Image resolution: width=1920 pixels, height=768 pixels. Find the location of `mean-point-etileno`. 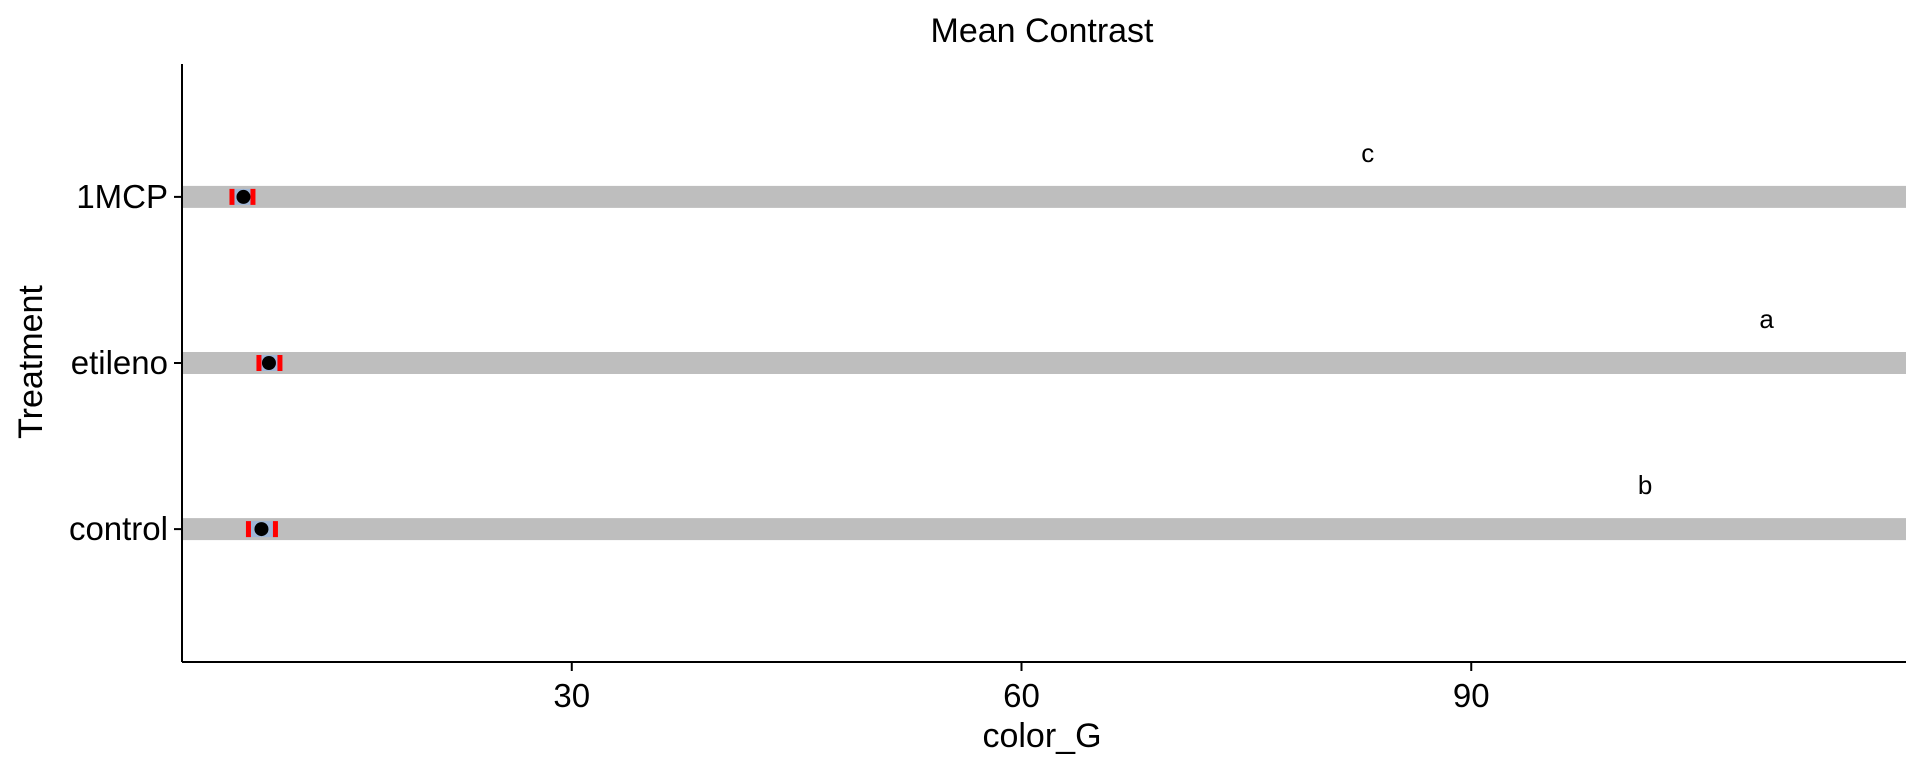

mean-point-etileno is located at coordinates (268, 363).